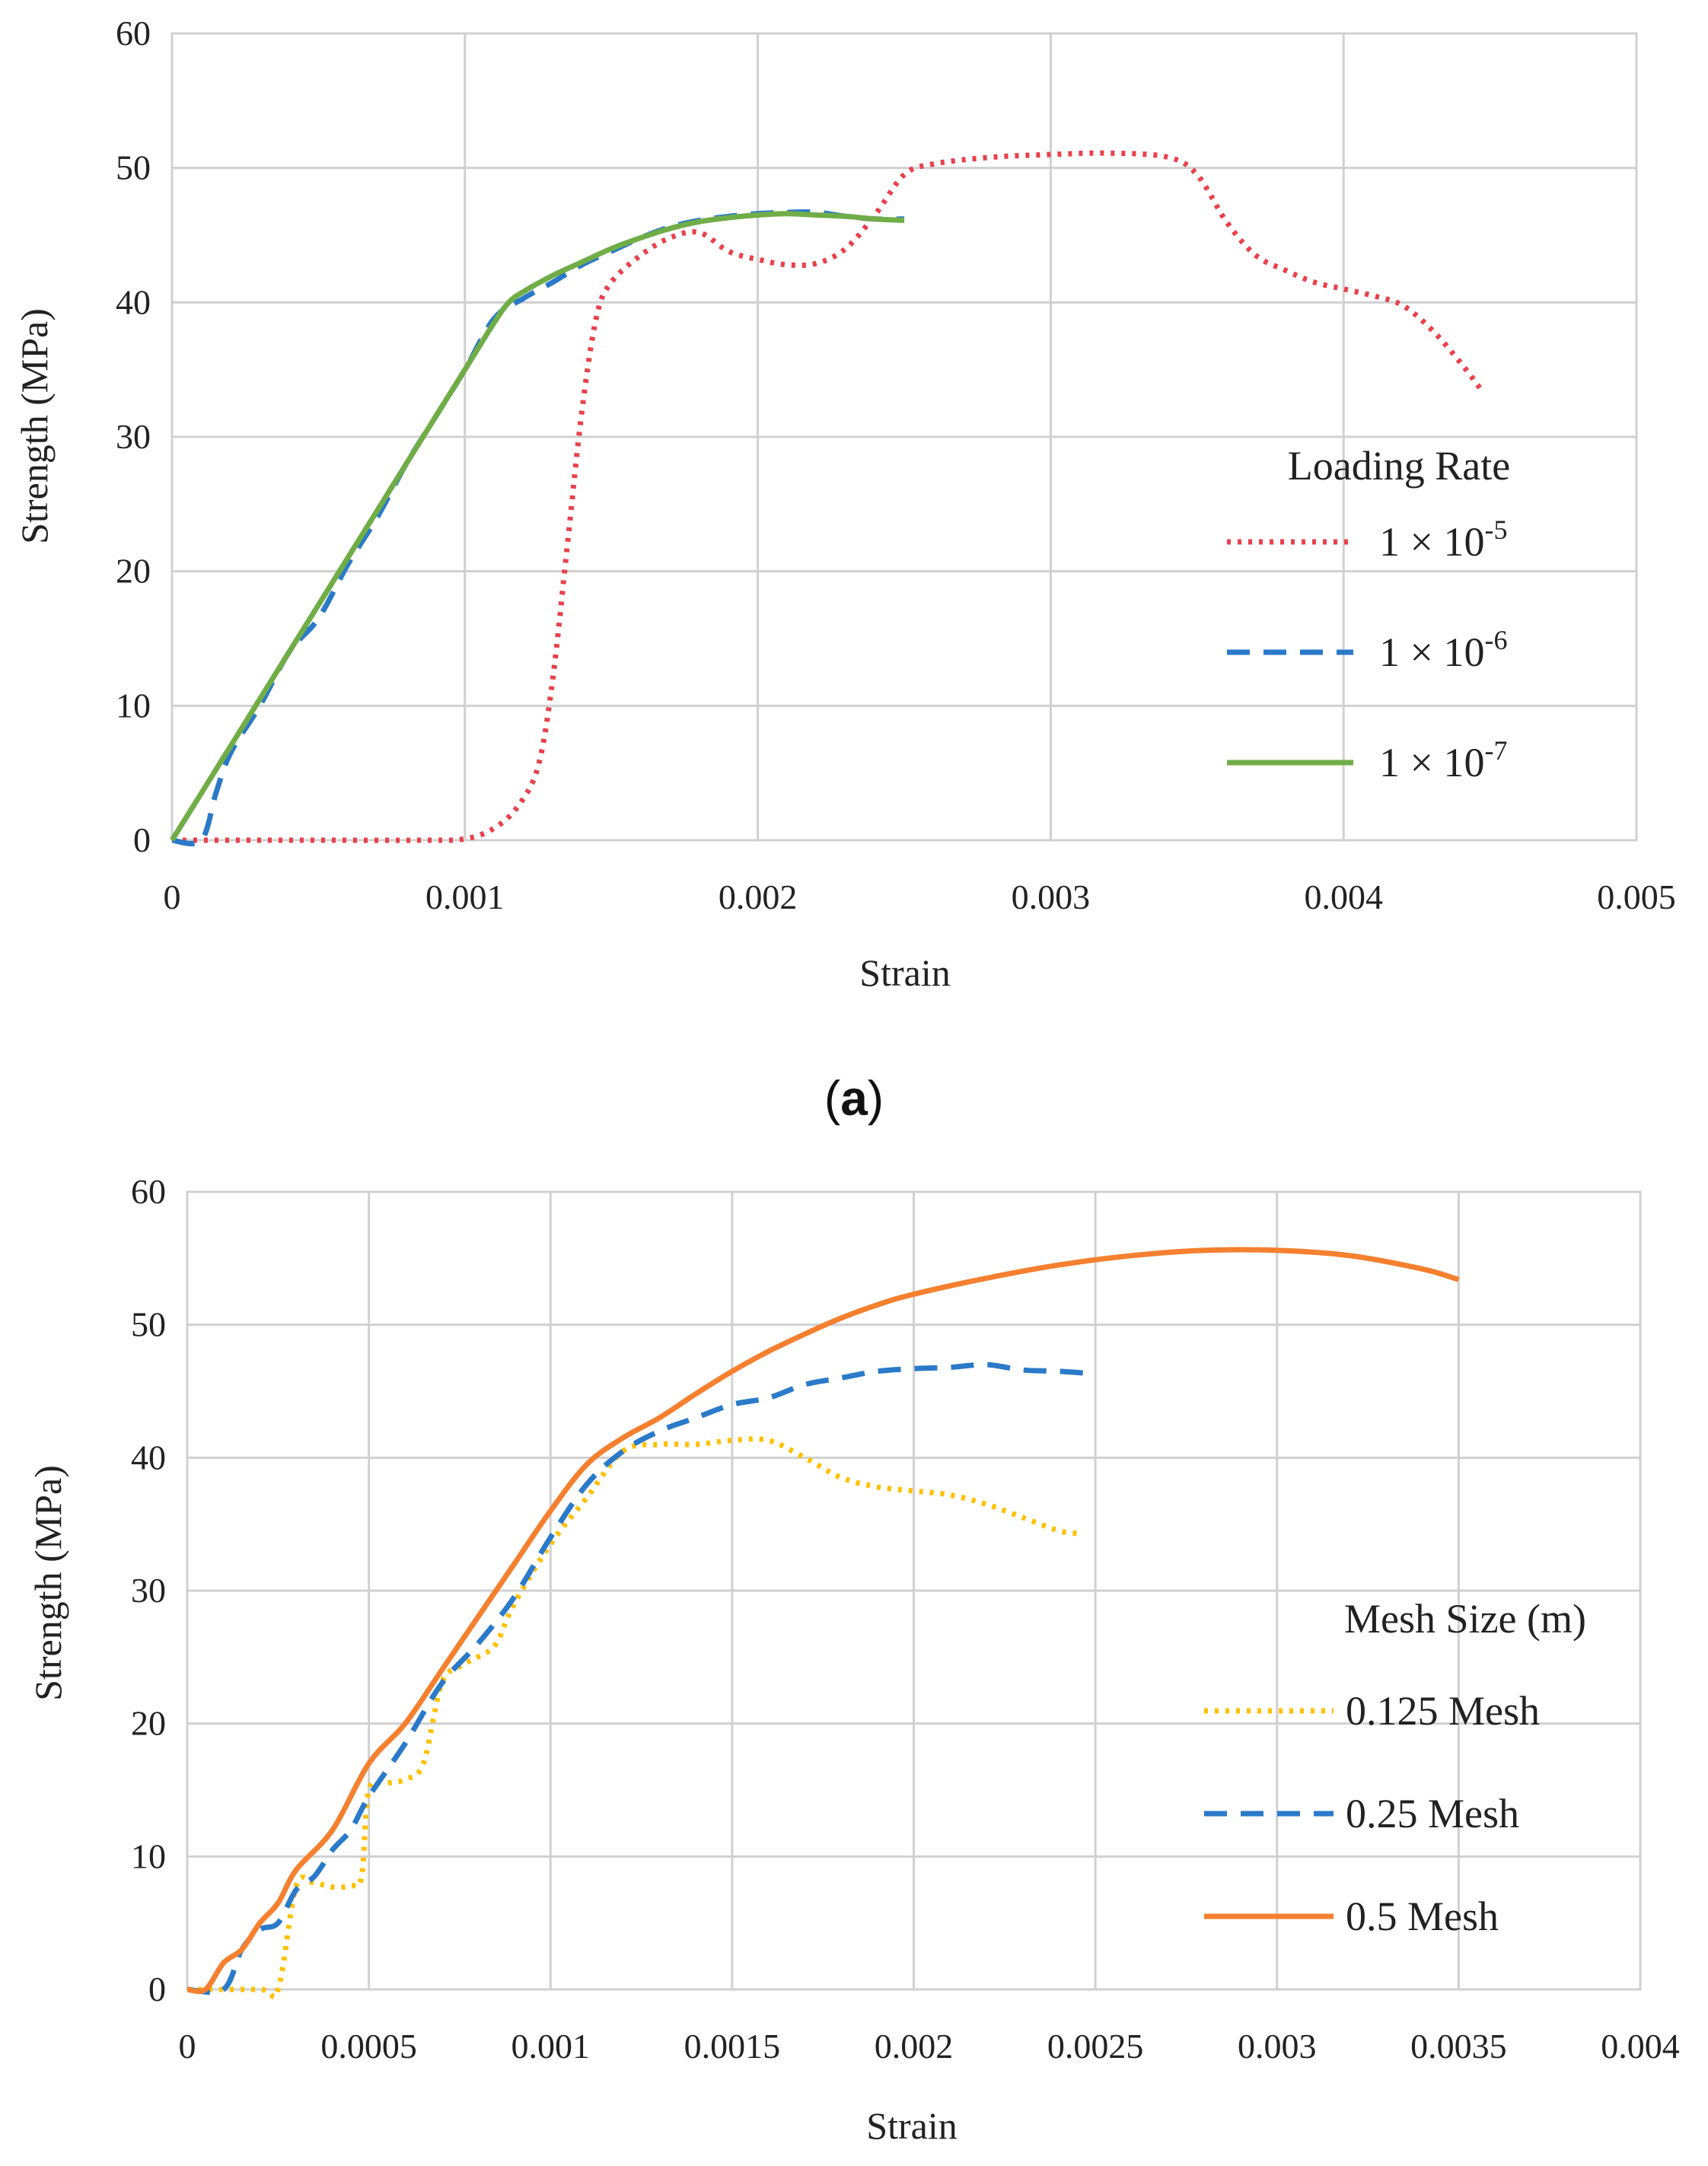 The height and width of the screenshot is (2166, 1708). I want to click on a-legend-label-1: 1 × 10⁻⁶, so click(1443, 650).